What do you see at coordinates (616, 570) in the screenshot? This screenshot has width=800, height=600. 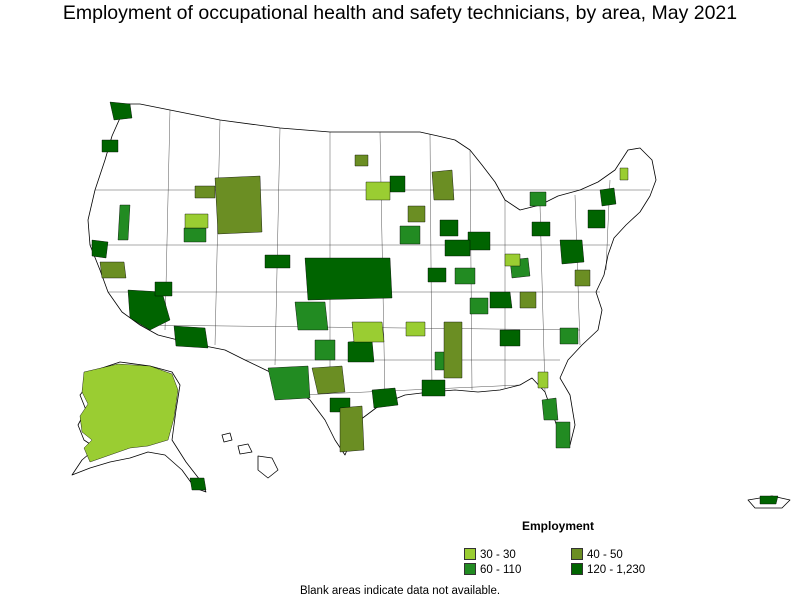 I see `legend-label-120-1230: 120 - 1,230` at bounding box center [616, 570].